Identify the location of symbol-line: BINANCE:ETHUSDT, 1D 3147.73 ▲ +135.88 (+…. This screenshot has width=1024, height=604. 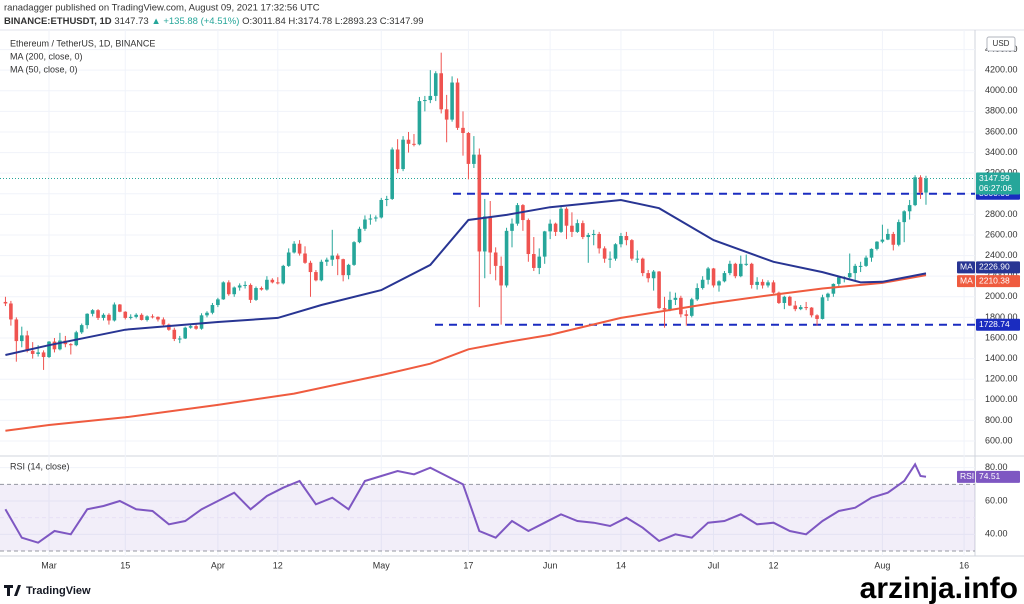
(214, 21).